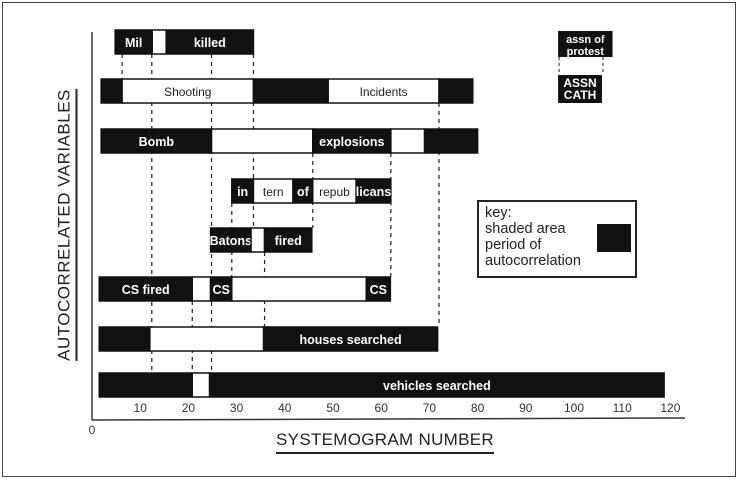 Image resolution: width=740 pixels, height=481 pixels. I want to click on variable-row: vehicles searched, so click(381, 385).